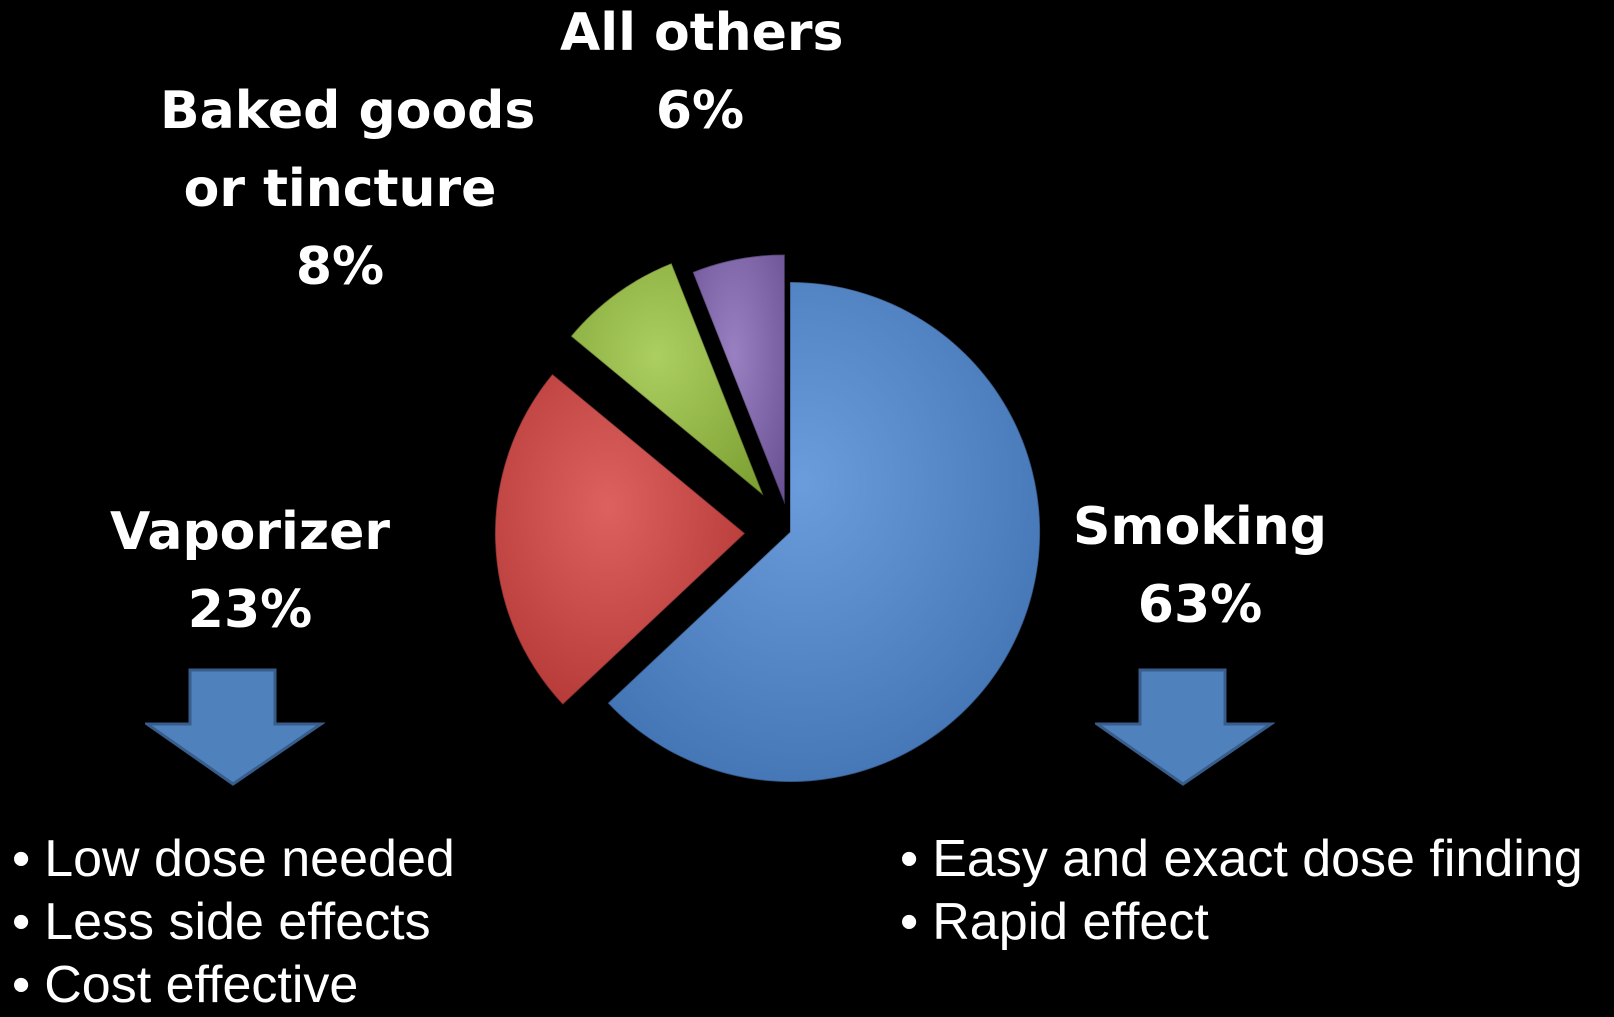  Describe the element at coordinates (702, 75) in the screenshot. I see `label-all-others: All others 6%` at that location.